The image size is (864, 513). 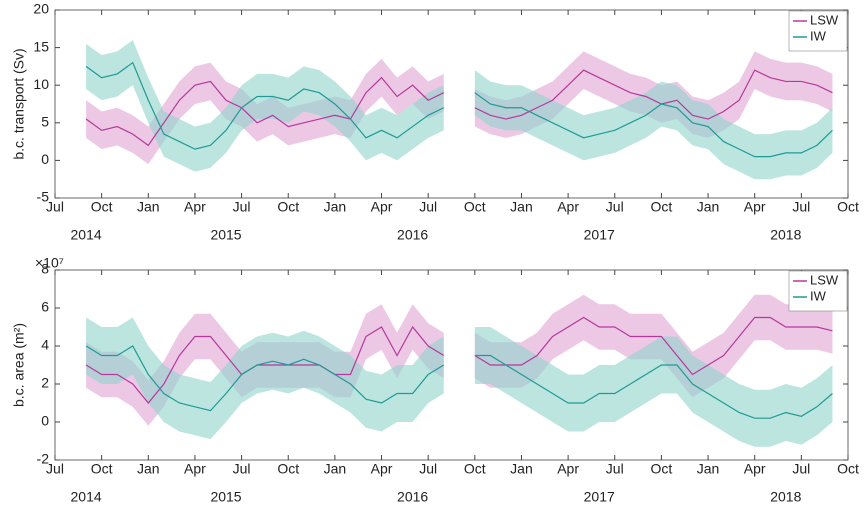 I want to click on y-axis-title: b.c. area (m²), so click(x=19, y=365).